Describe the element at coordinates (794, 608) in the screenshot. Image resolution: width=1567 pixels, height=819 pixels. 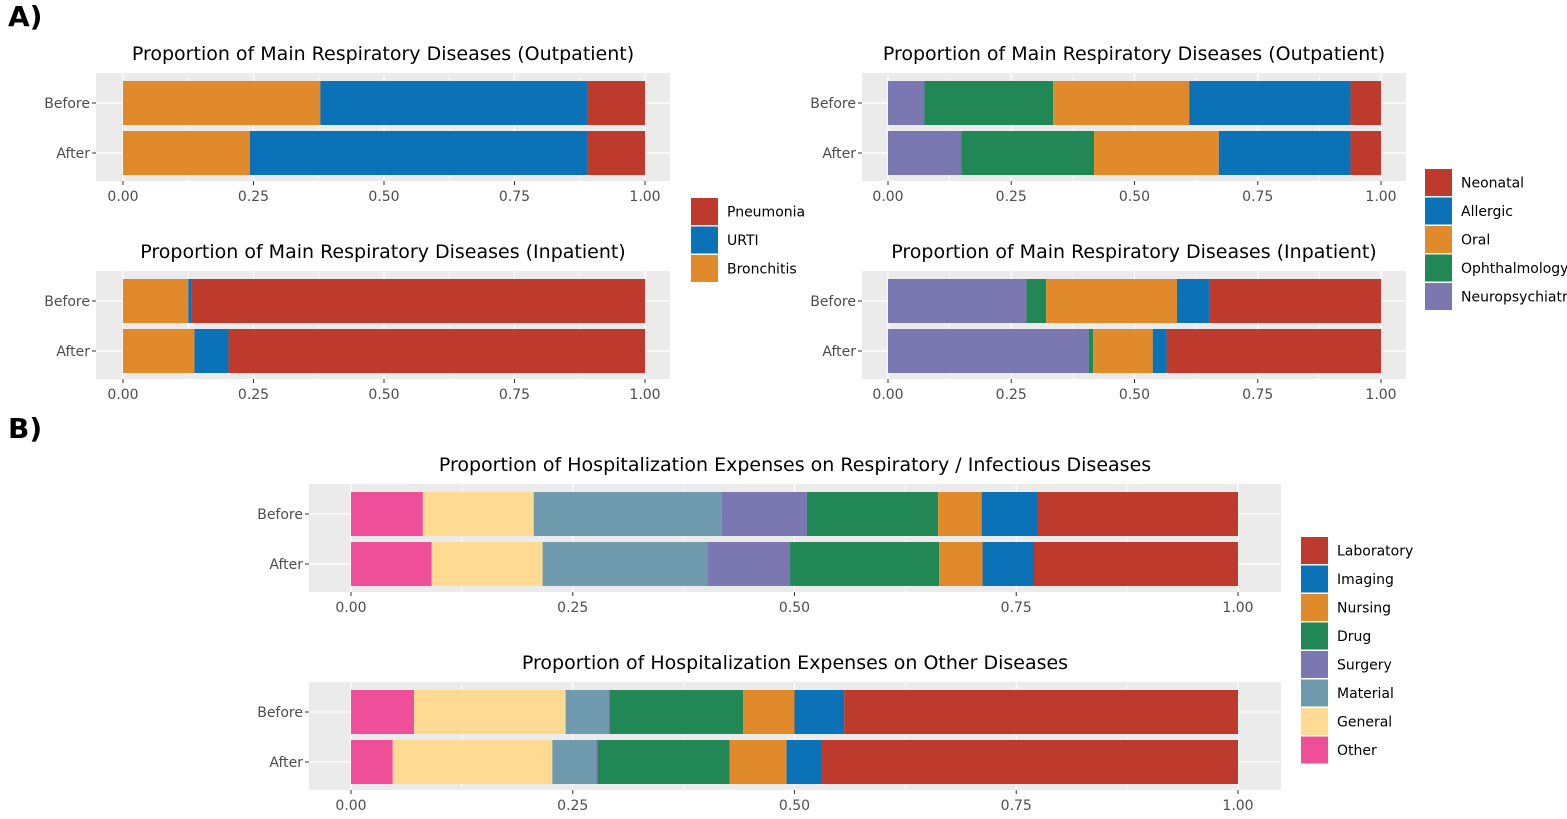
I see `chart5-xtick-label: 0.50` at that location.